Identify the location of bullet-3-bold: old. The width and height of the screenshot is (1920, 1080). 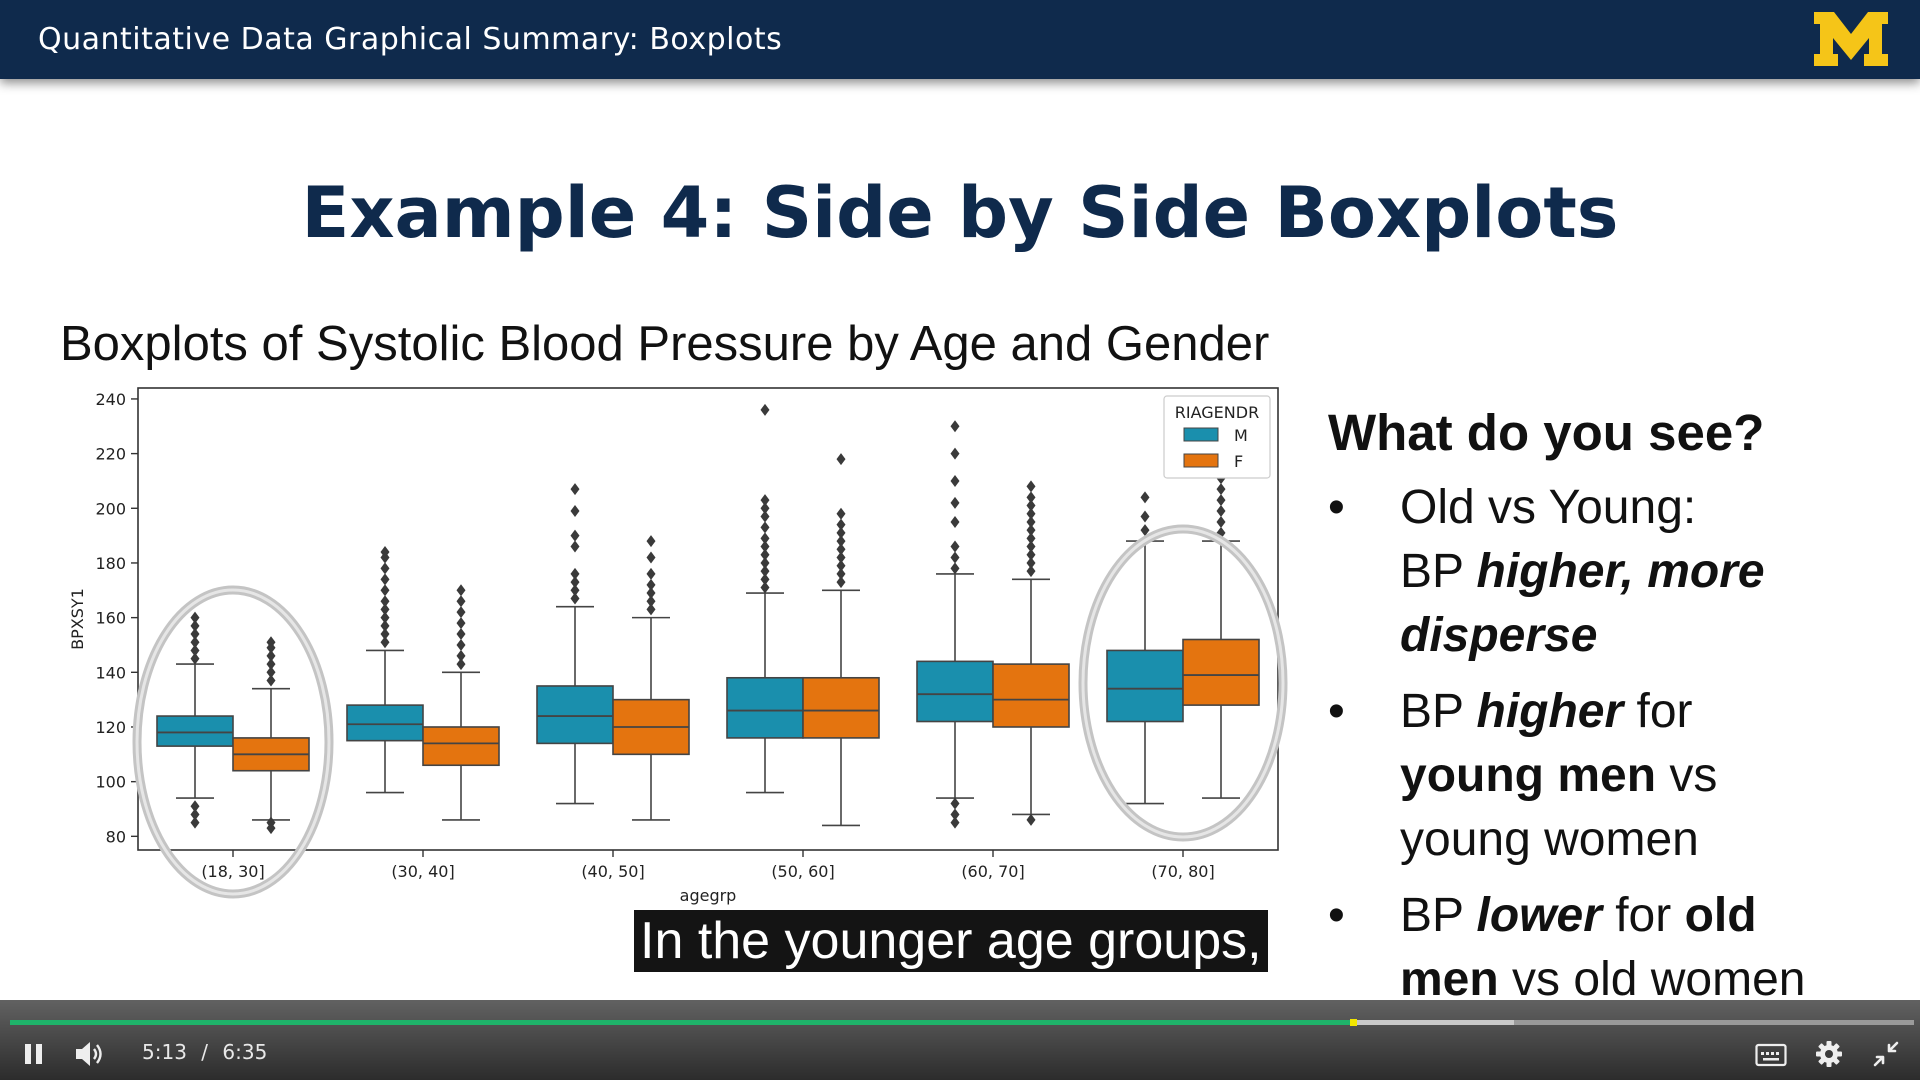
(1720, 915).